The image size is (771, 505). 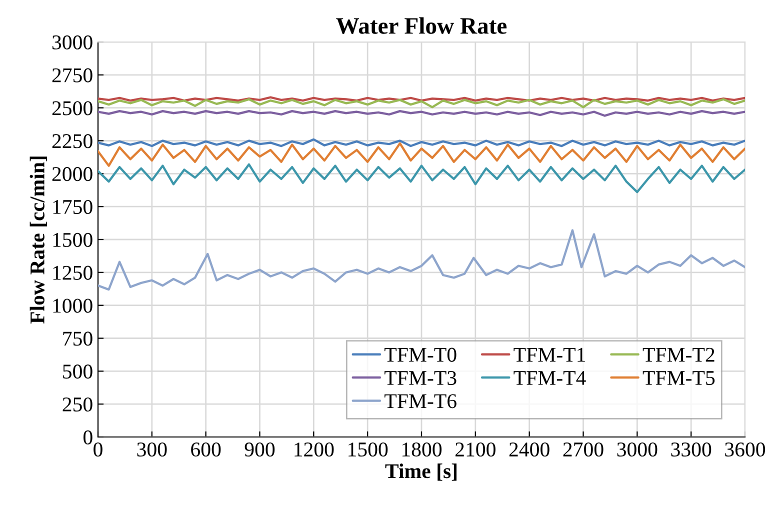 What do you see at coordinates (678, 355) in the screenshot?
I see `legend-label: TFM-T2` at bounding box center [678, 355].